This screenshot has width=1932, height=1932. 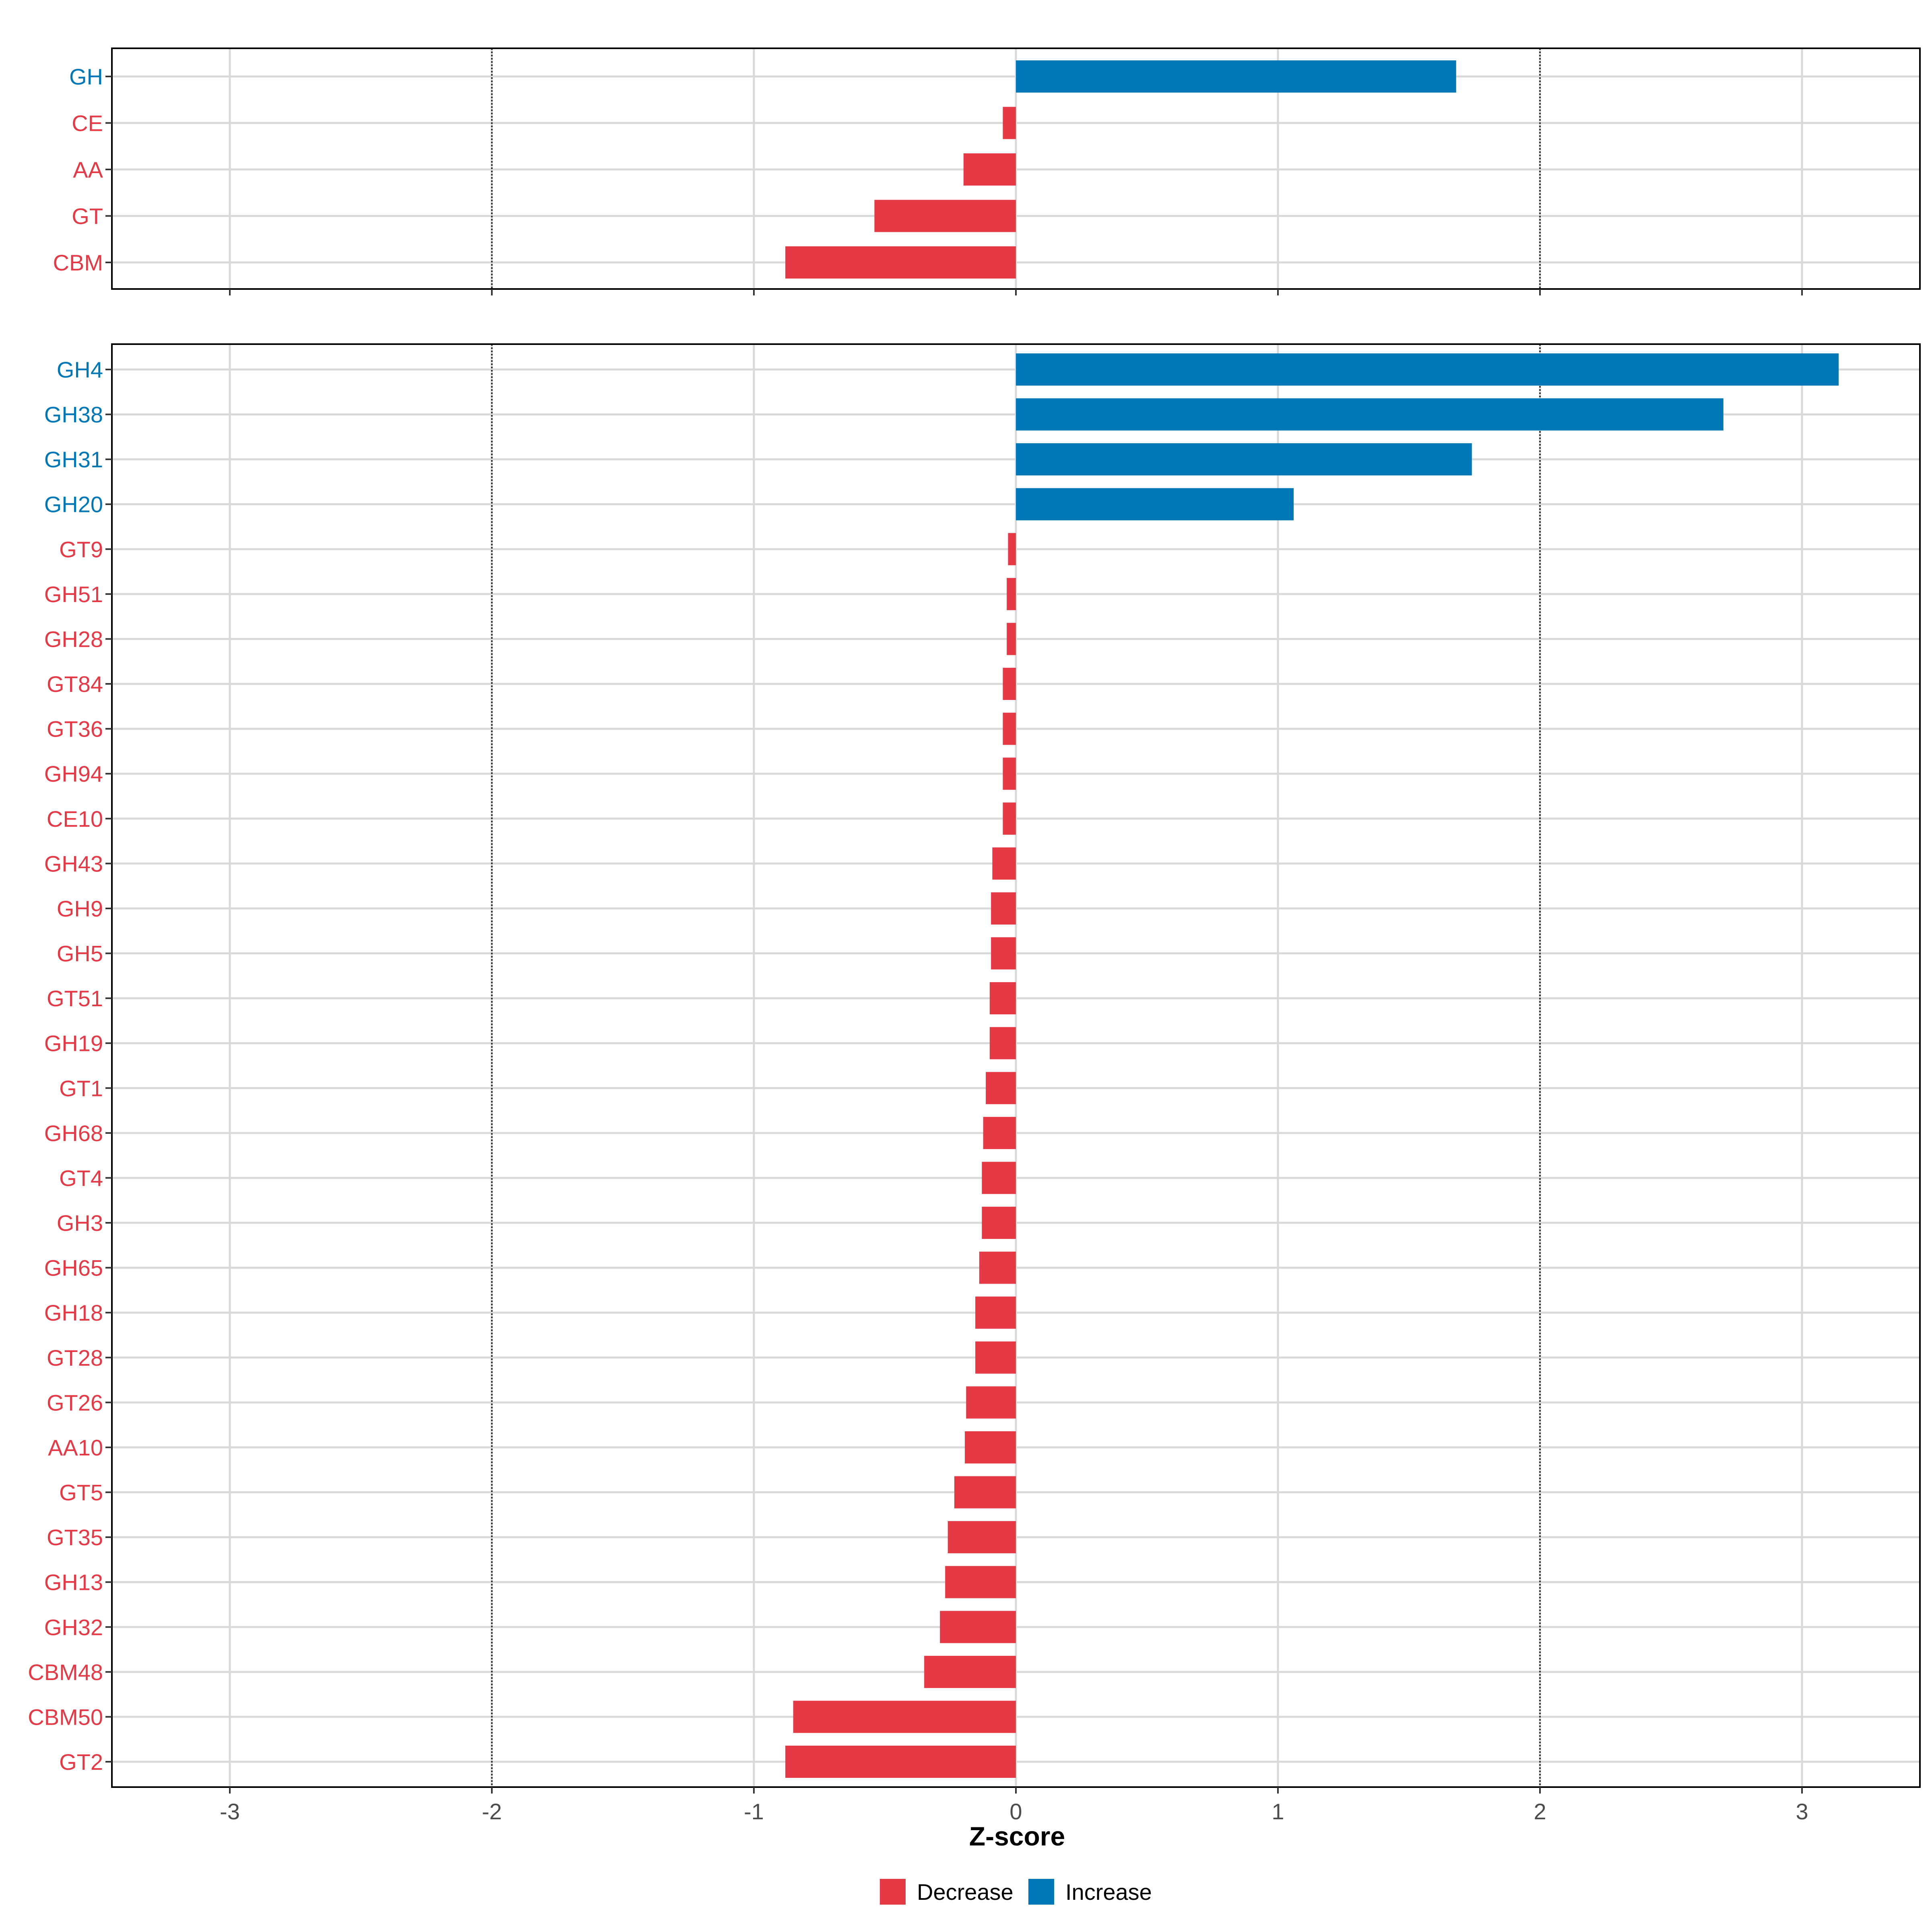 I want to click on category-label-ce10: CE10, so click(x=75, y=819).